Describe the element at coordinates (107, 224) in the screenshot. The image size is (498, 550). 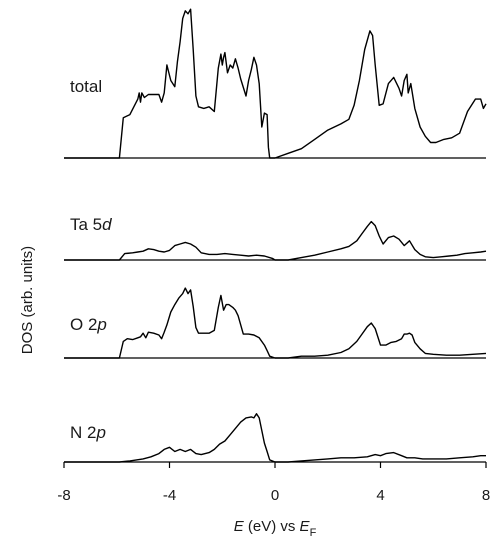
I see `panel-label-orbital: d` at that location.